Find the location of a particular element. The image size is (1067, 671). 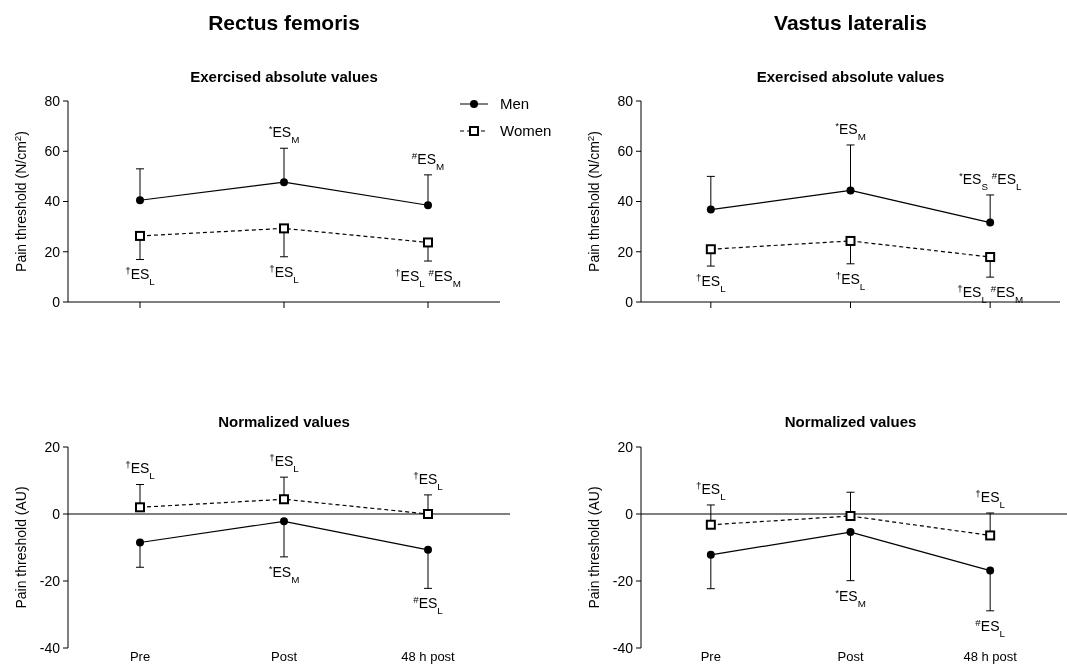

chart-title: Vastus lateralis is located at coordinates (850, 22).